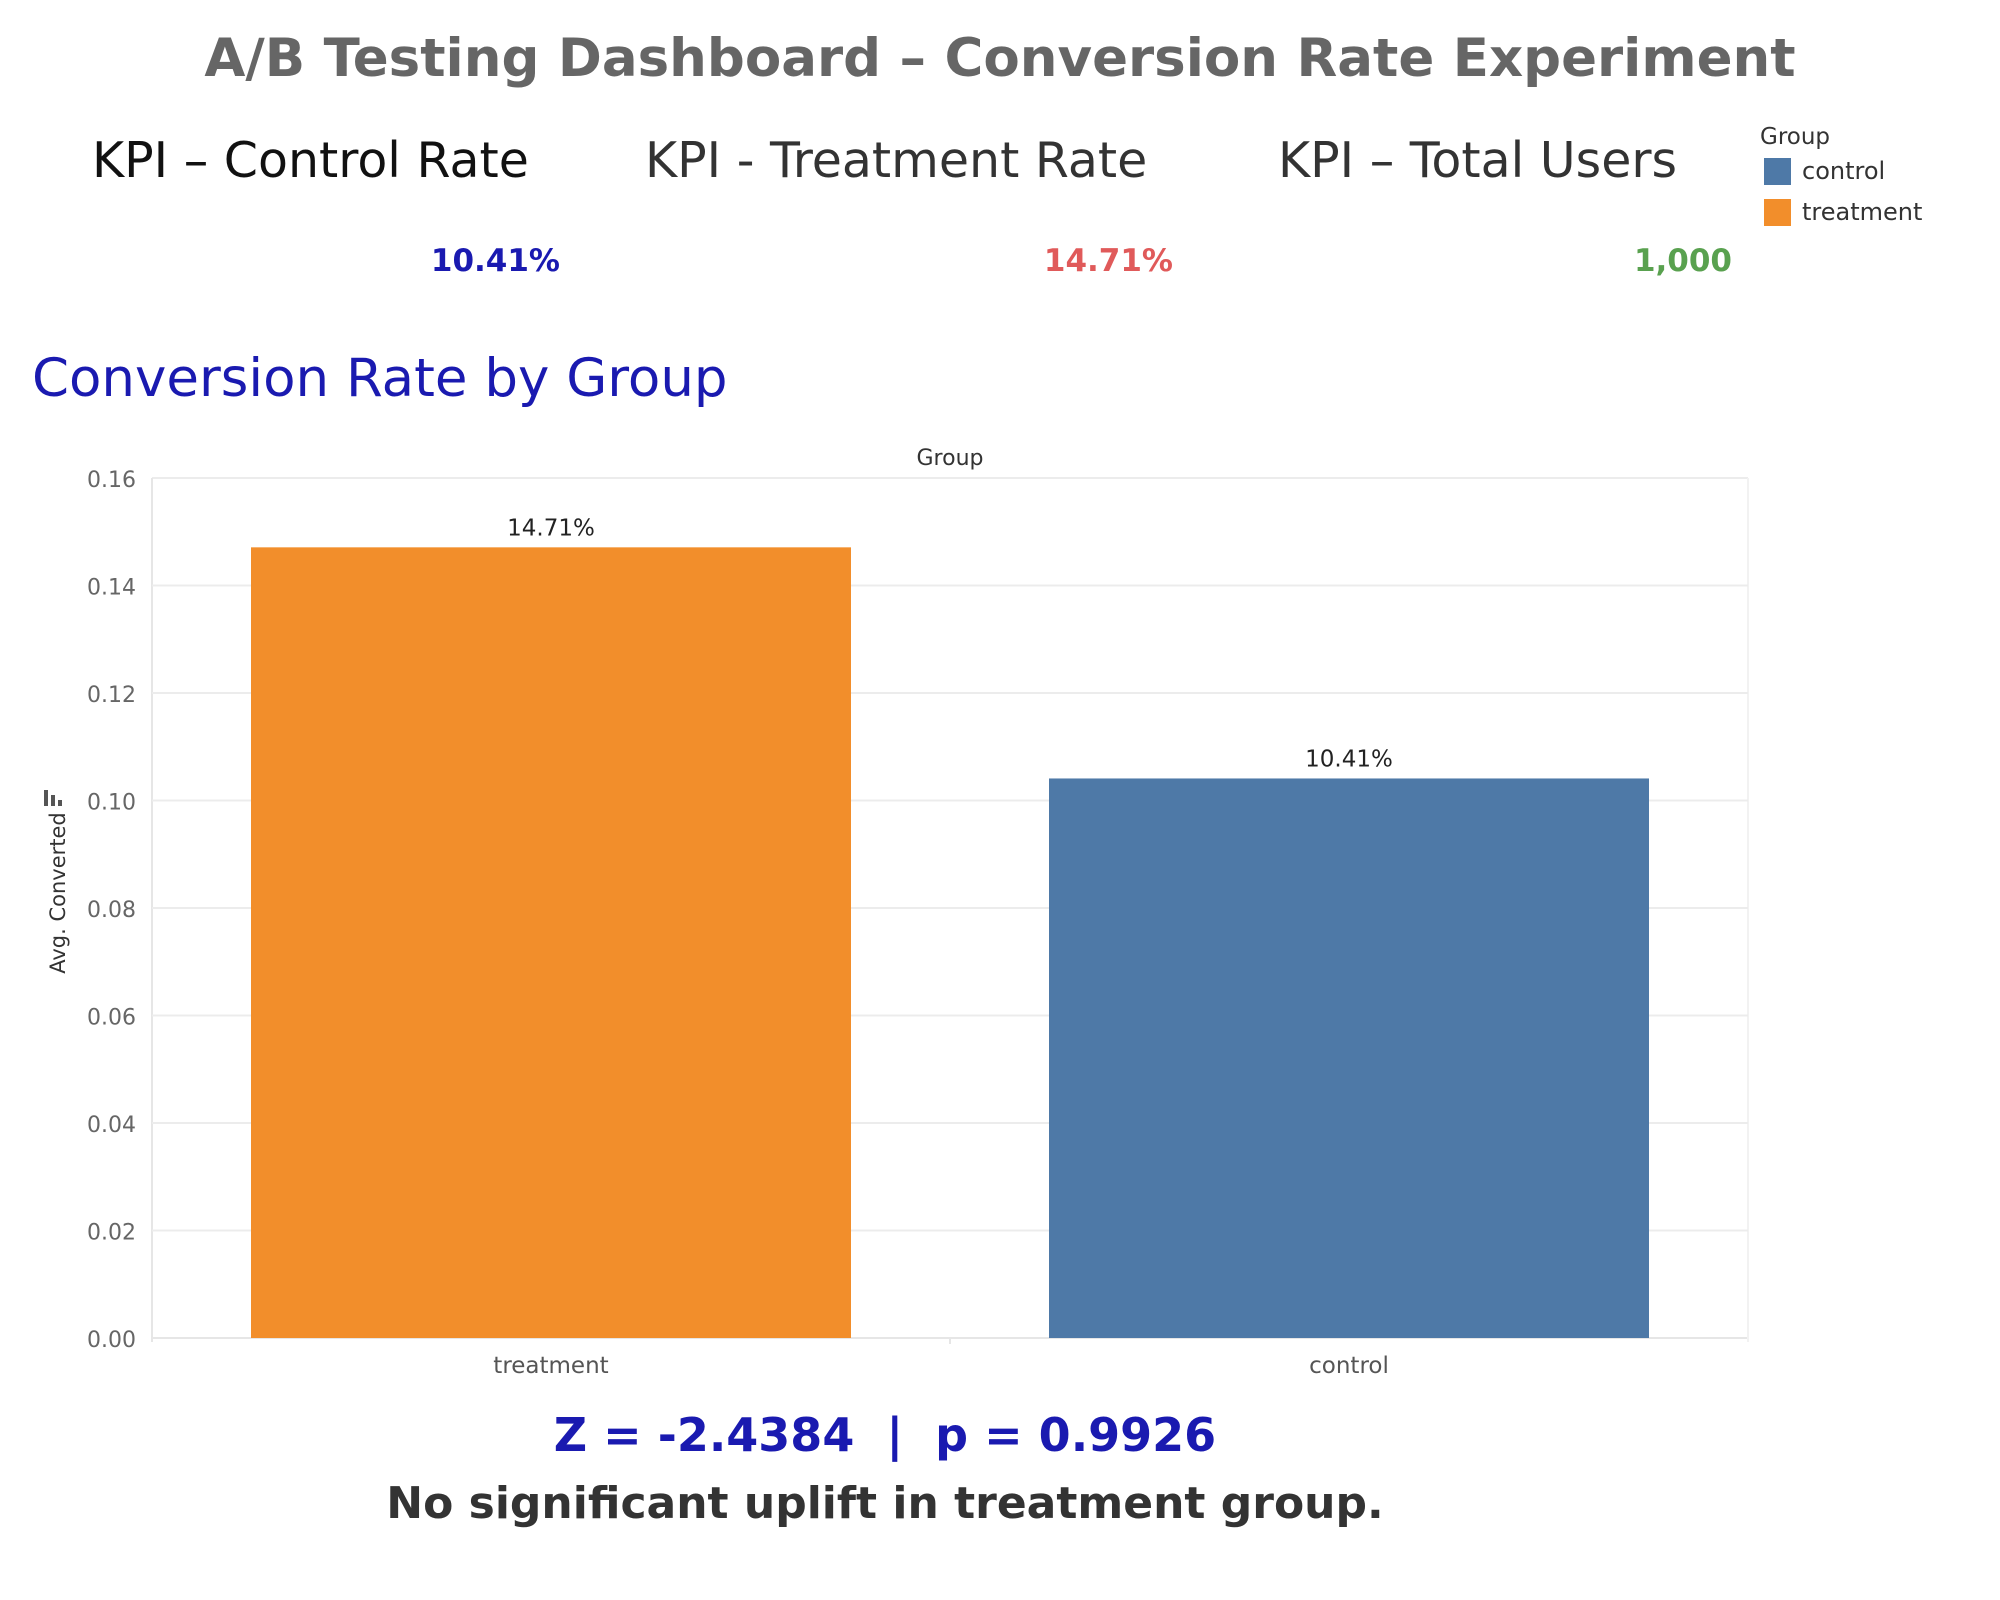 This screenshot has width=2000, height=1600. What do you see at coordinates (111, 1340) in the screenshot?
I see `y-tick-label: 0.00` at bounding box center [111, 1340].